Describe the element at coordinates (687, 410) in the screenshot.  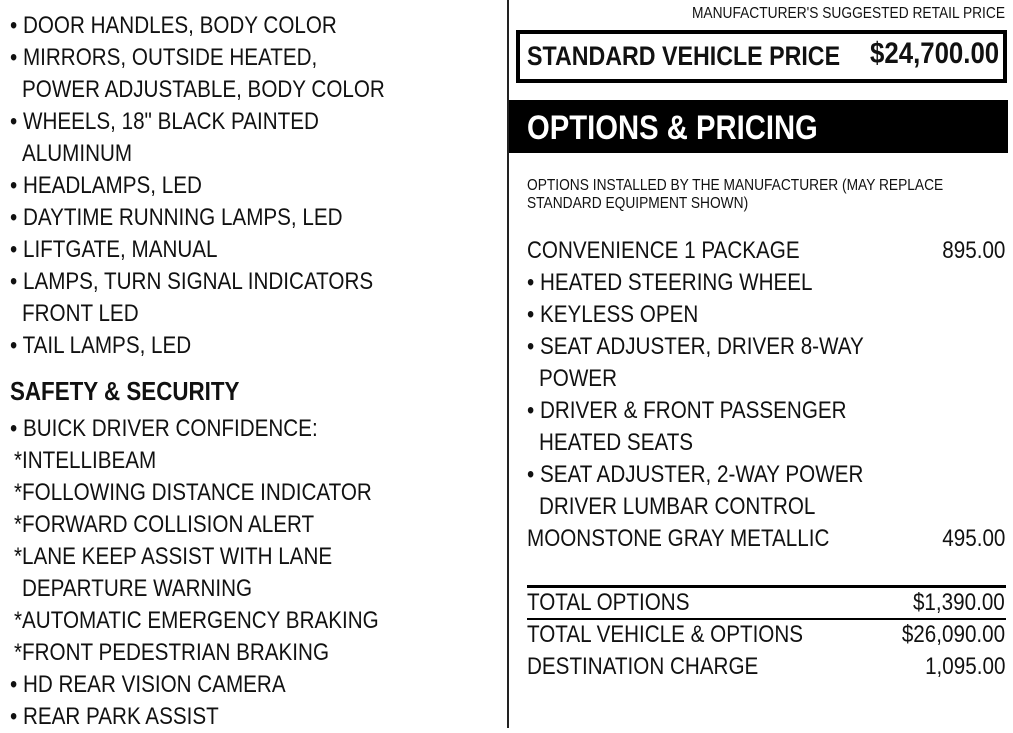
I see `option-line: • DRIVER & FRONT PASSENGER` at that location.